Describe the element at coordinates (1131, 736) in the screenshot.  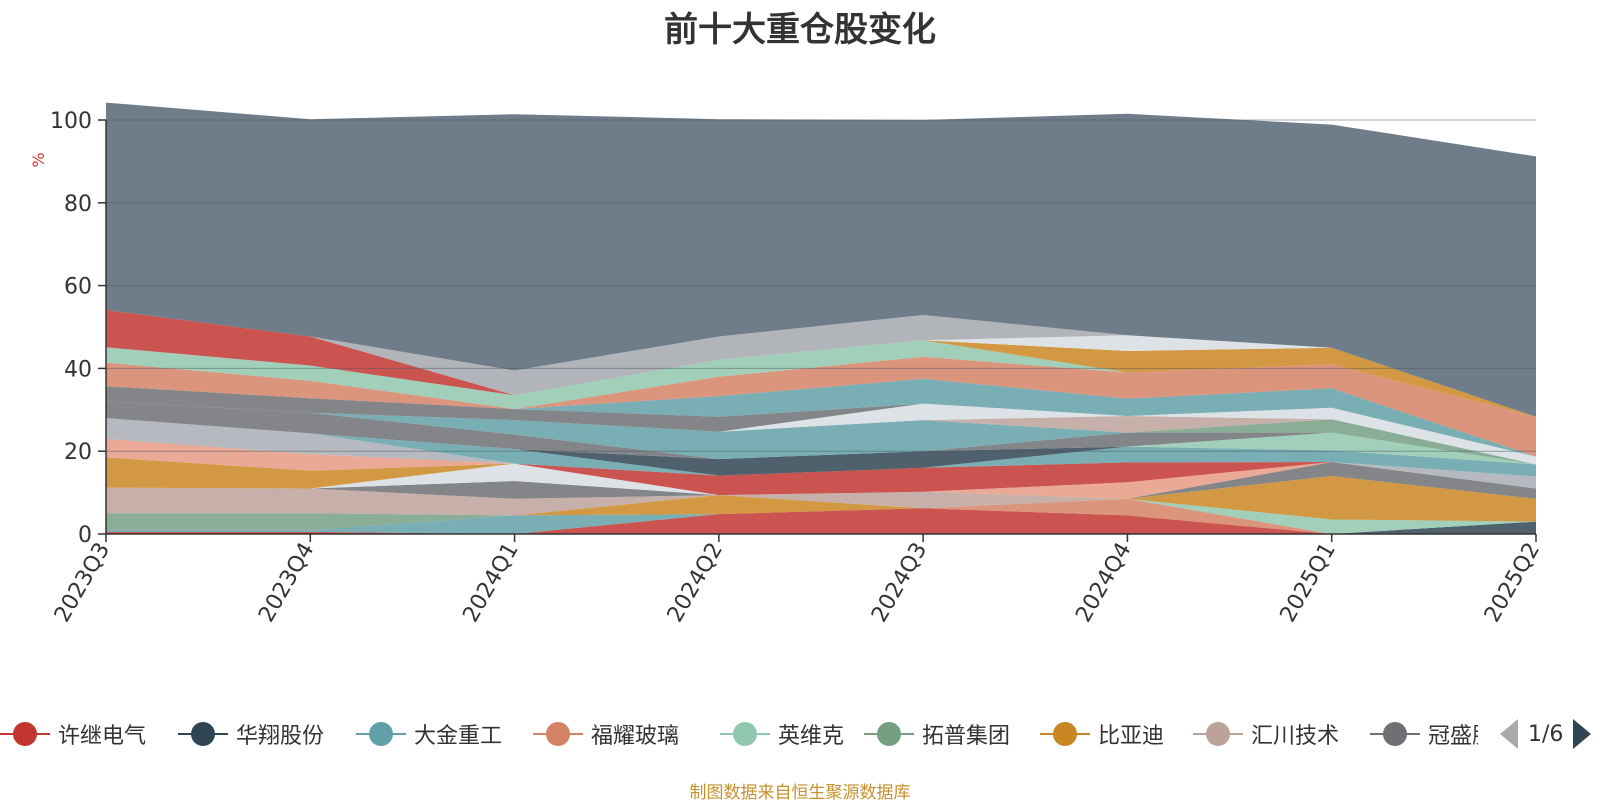
I see `legend-label: 比亚迪` at that location.